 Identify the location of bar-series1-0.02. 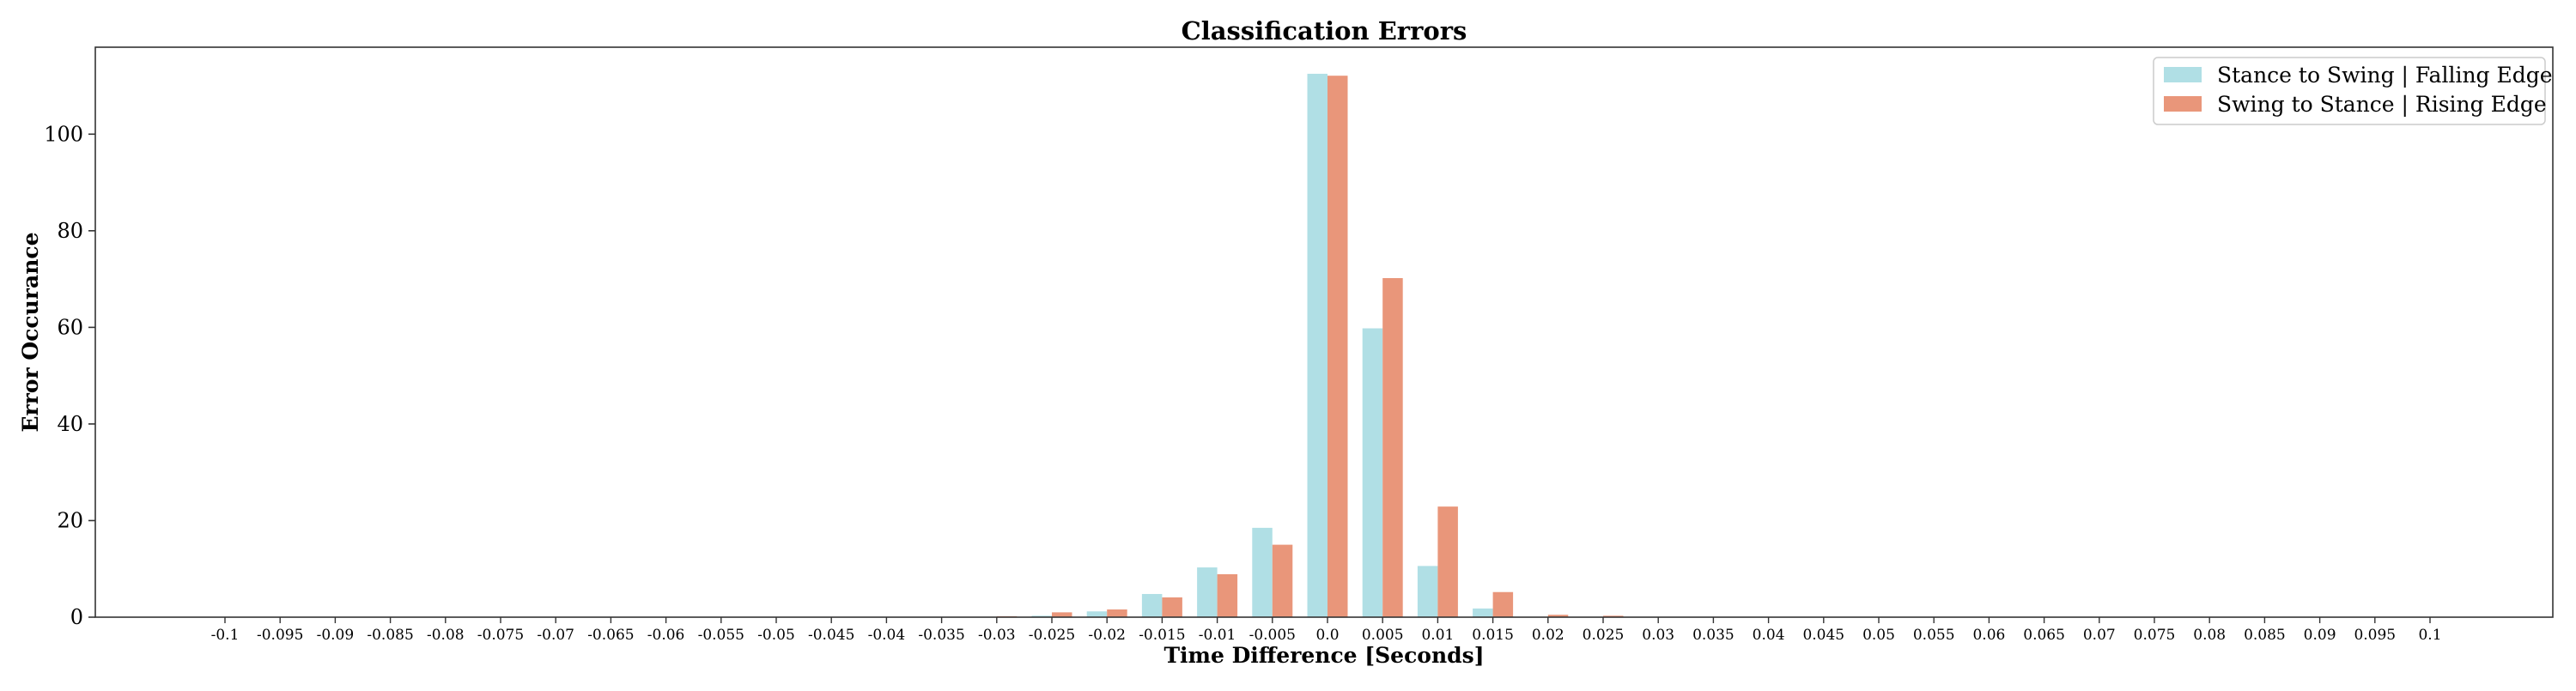
(1558, 616).